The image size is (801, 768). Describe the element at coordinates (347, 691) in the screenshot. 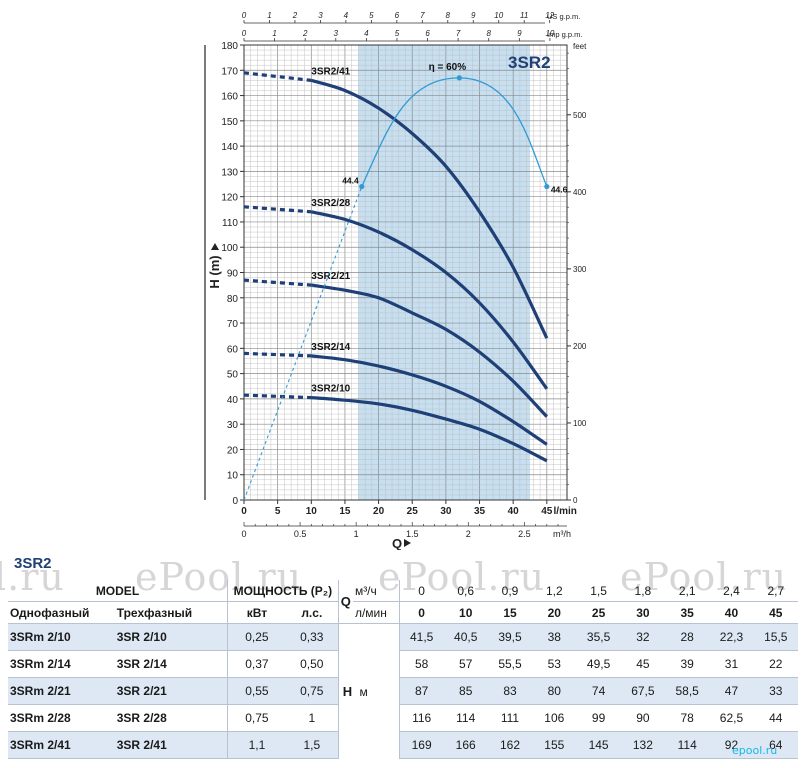

I see `h-label: H` at that location.